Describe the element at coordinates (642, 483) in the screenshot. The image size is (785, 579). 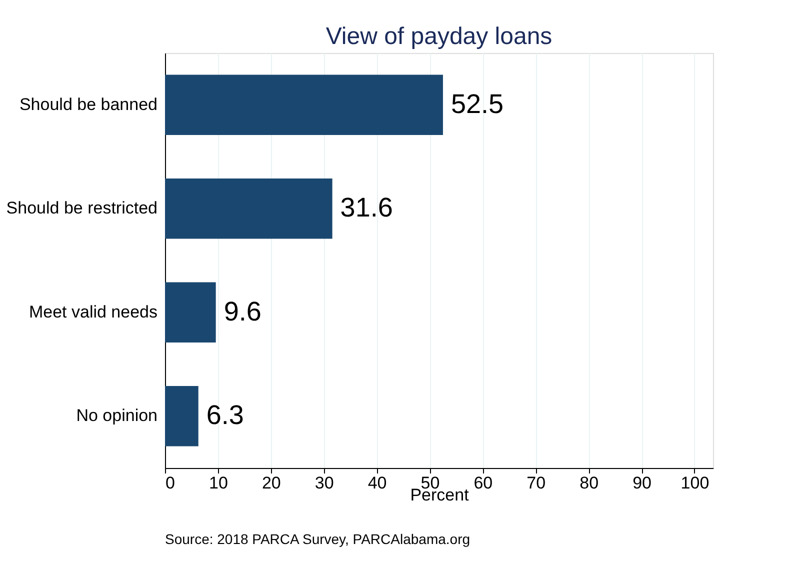
I see `x-tick-label: 90` at that location.